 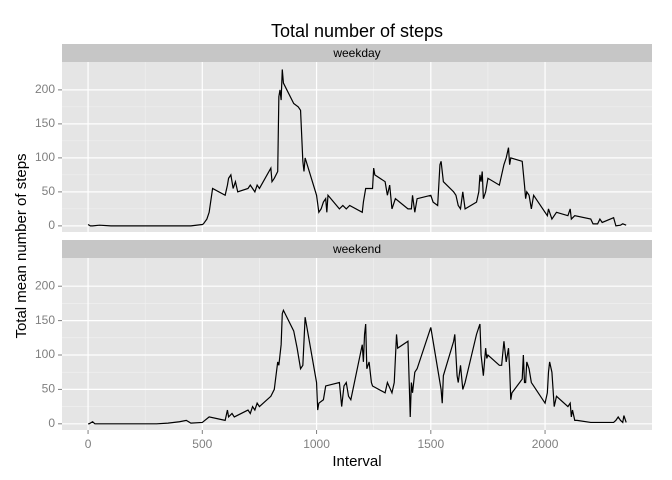 What do you see at coordinates (357, 31) in the screenshot?
I see `chart-title: Total number of steps` at bounding box center [357, 31].